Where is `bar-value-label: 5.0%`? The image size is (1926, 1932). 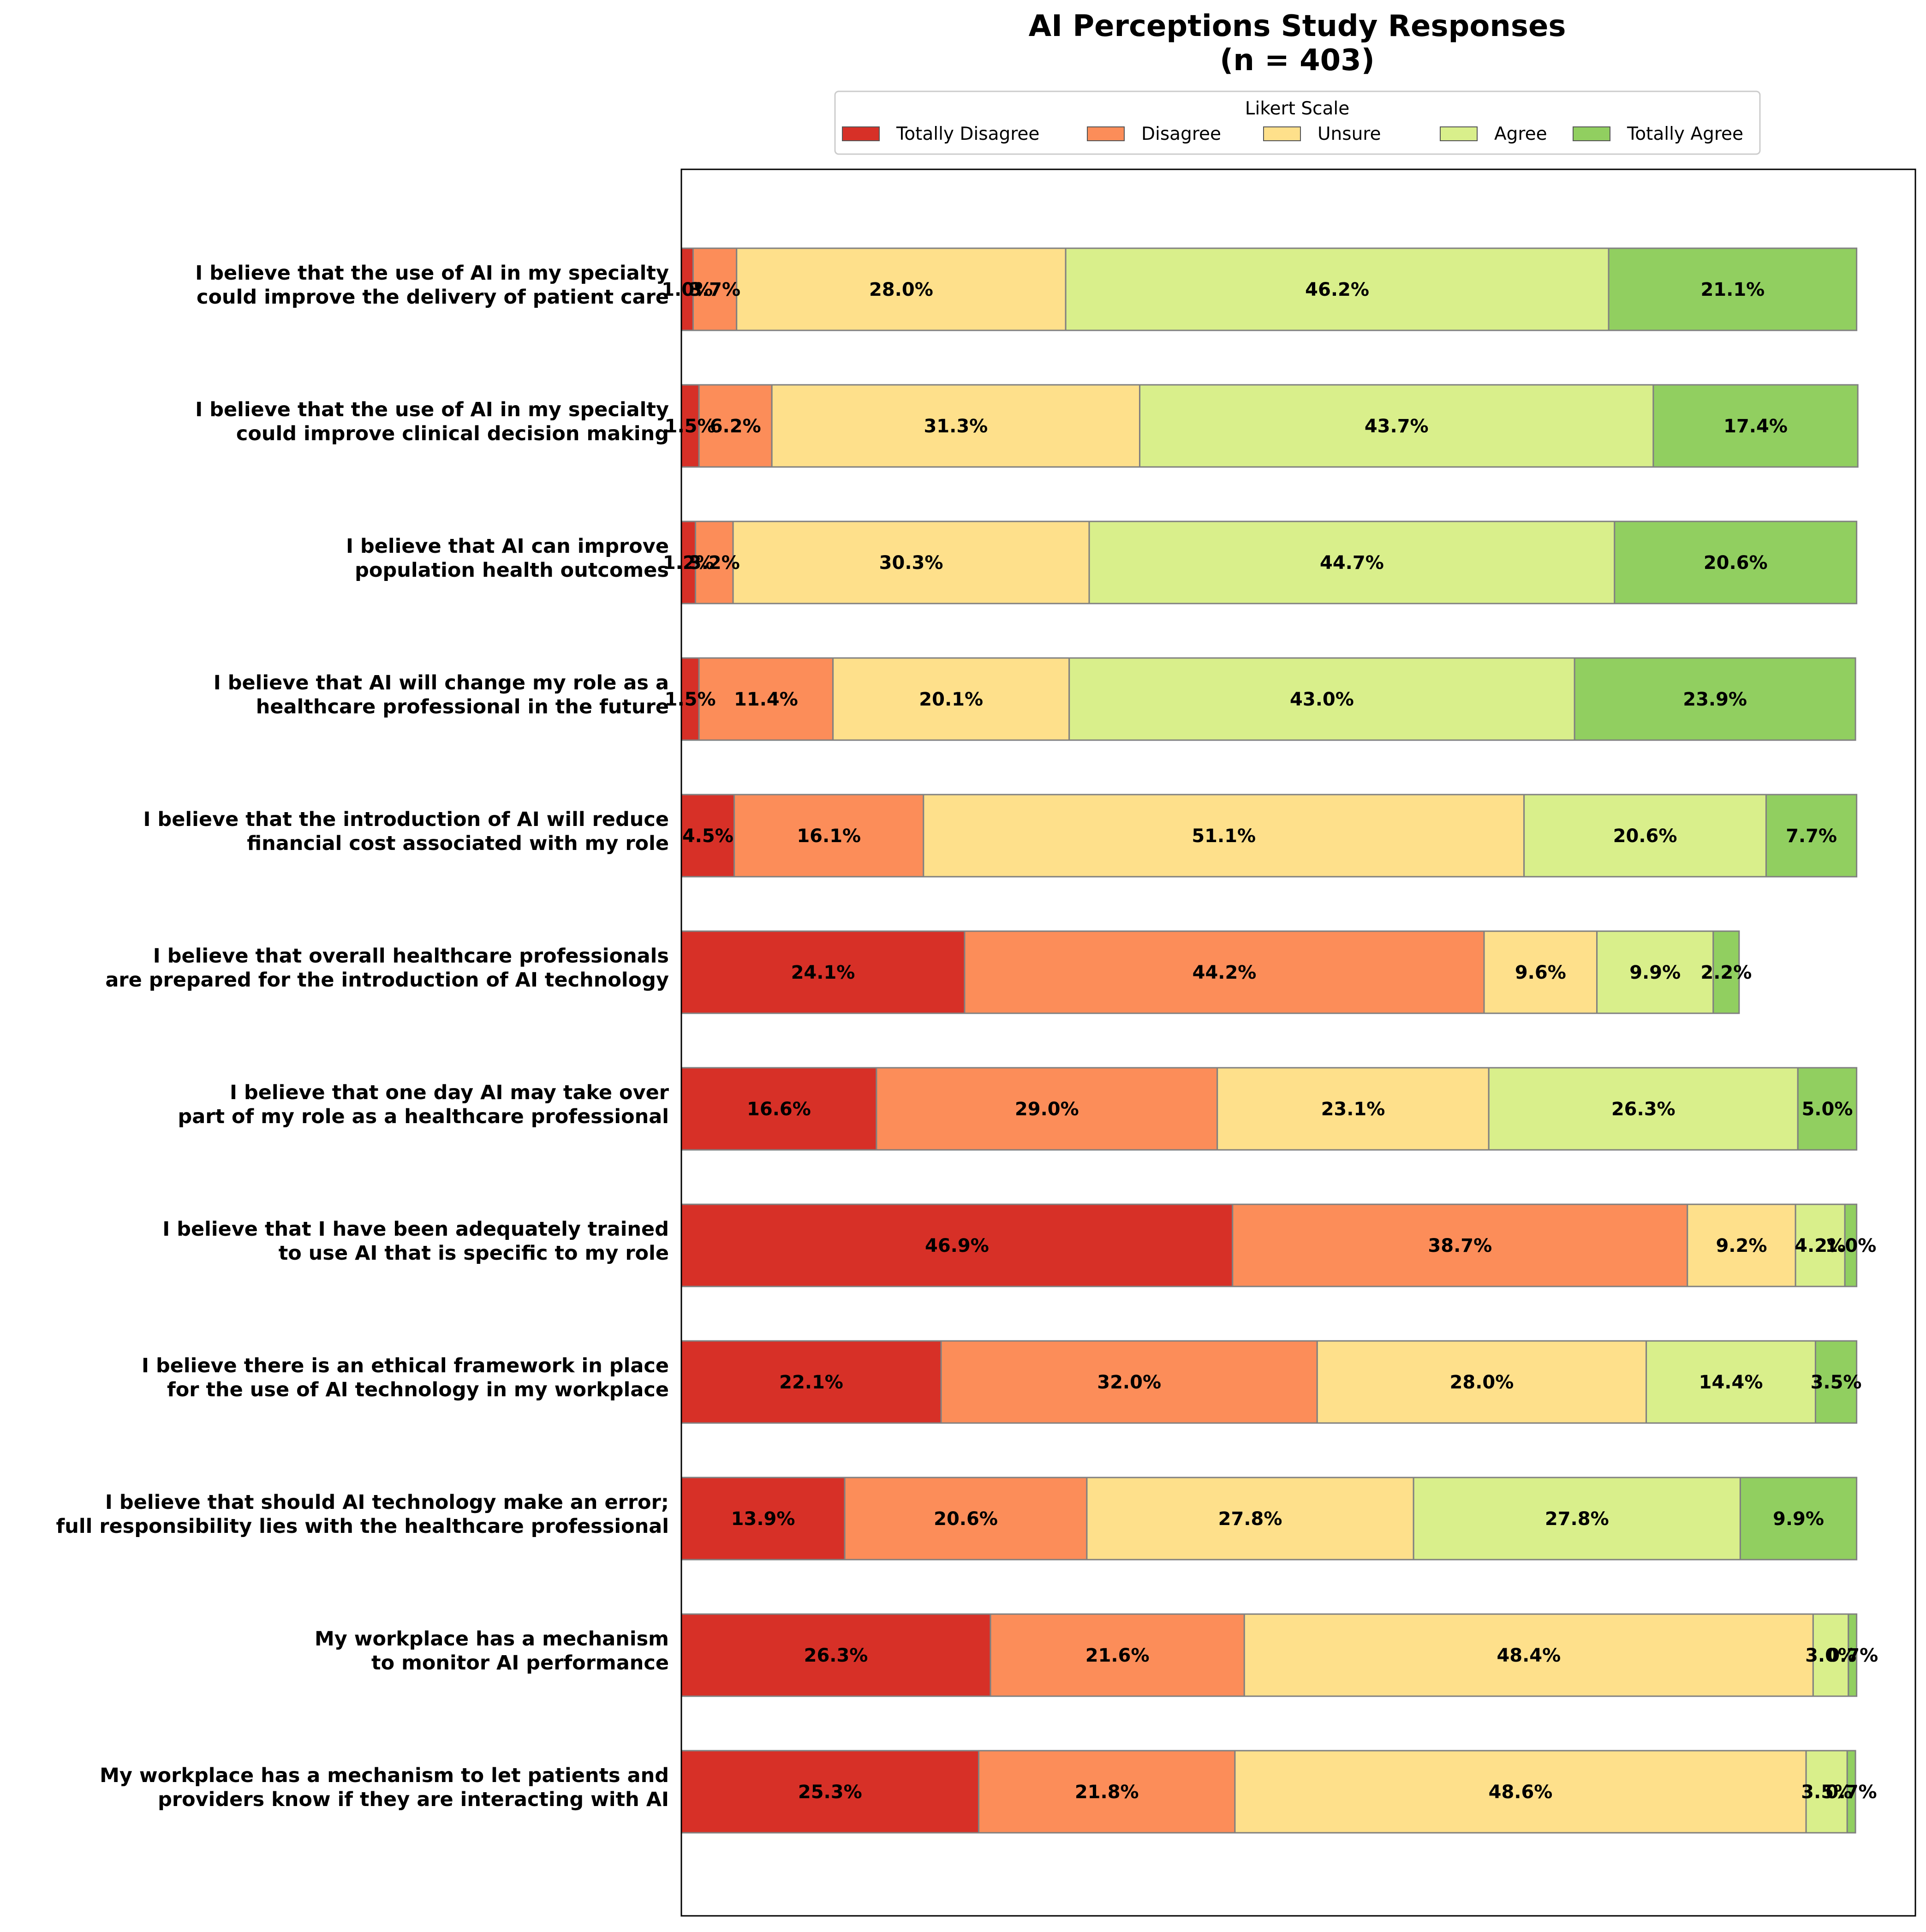 bar-value-label: 5.0% is located at coordinates (1827, 1109).